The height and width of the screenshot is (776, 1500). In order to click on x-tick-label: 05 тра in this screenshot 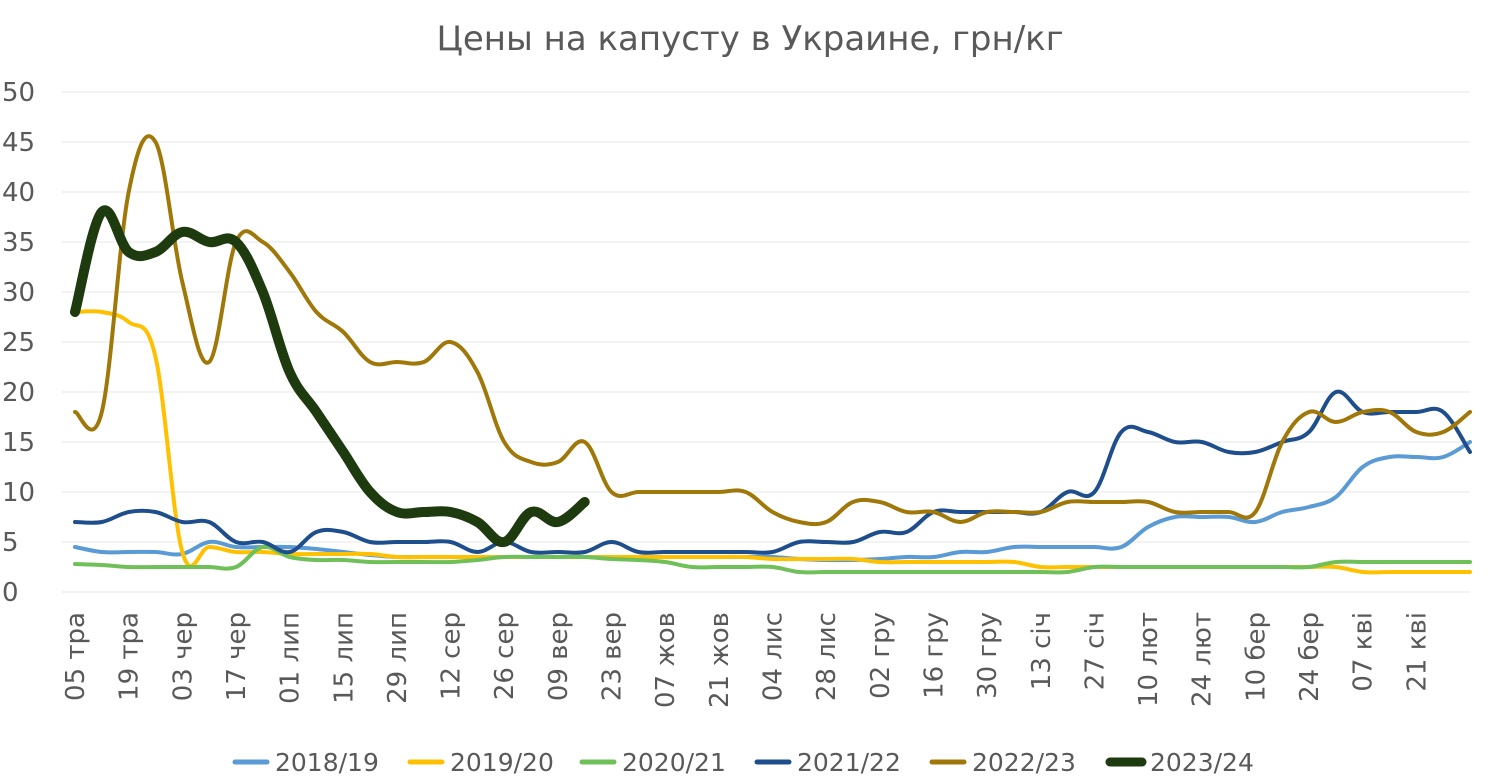, I will do `click(76, 656)`.